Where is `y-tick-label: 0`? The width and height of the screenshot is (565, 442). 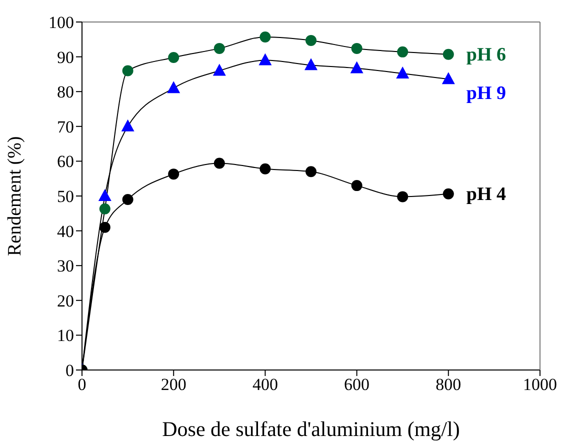
y-tick-label: 0 is located at coordinates (70, 370).